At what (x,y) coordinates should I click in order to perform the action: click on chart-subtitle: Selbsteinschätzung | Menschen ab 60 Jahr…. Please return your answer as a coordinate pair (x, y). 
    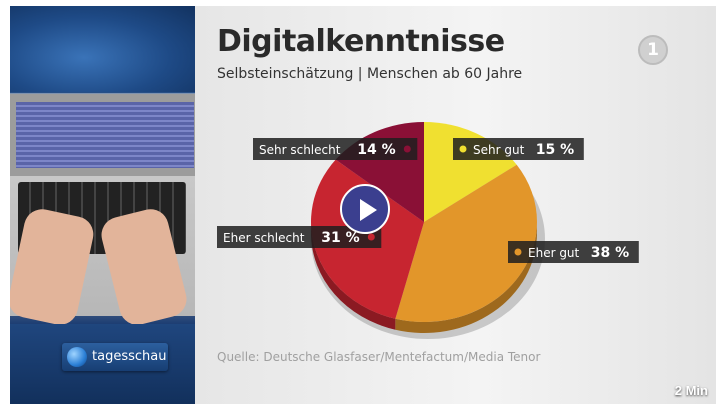
    Looking at the image, I should click on (370, 74).